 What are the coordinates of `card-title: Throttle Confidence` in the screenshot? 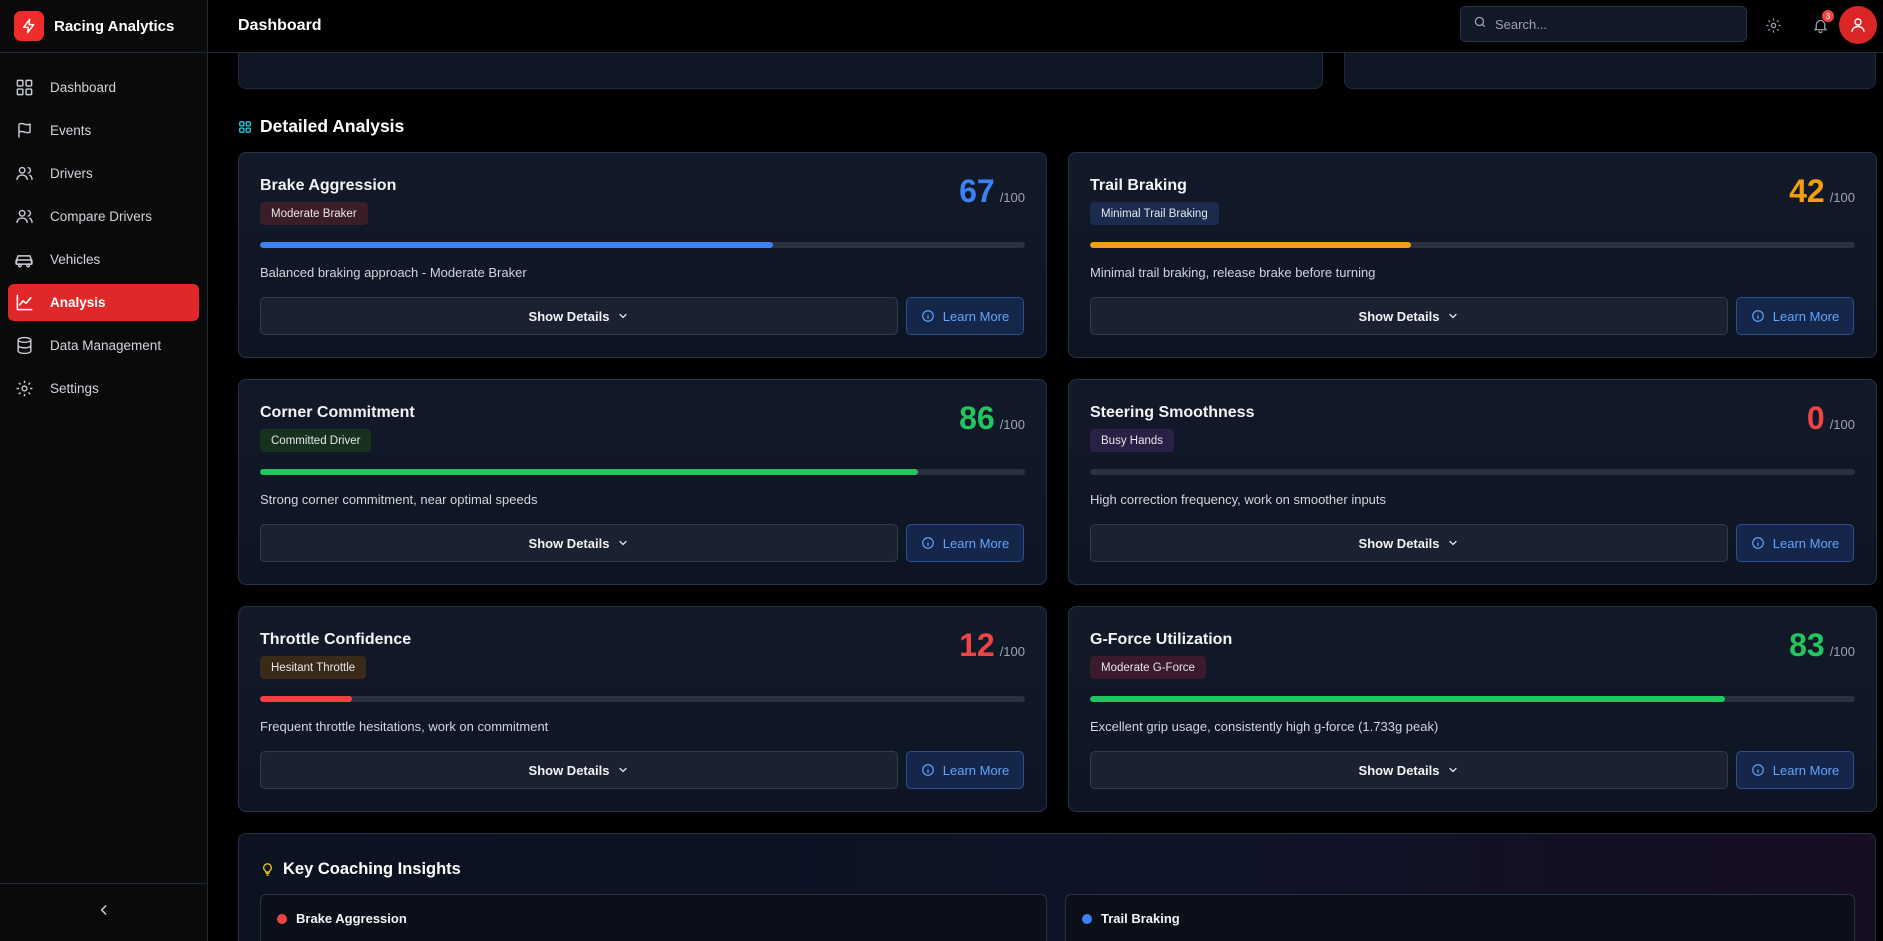 It's located at (336, 639).